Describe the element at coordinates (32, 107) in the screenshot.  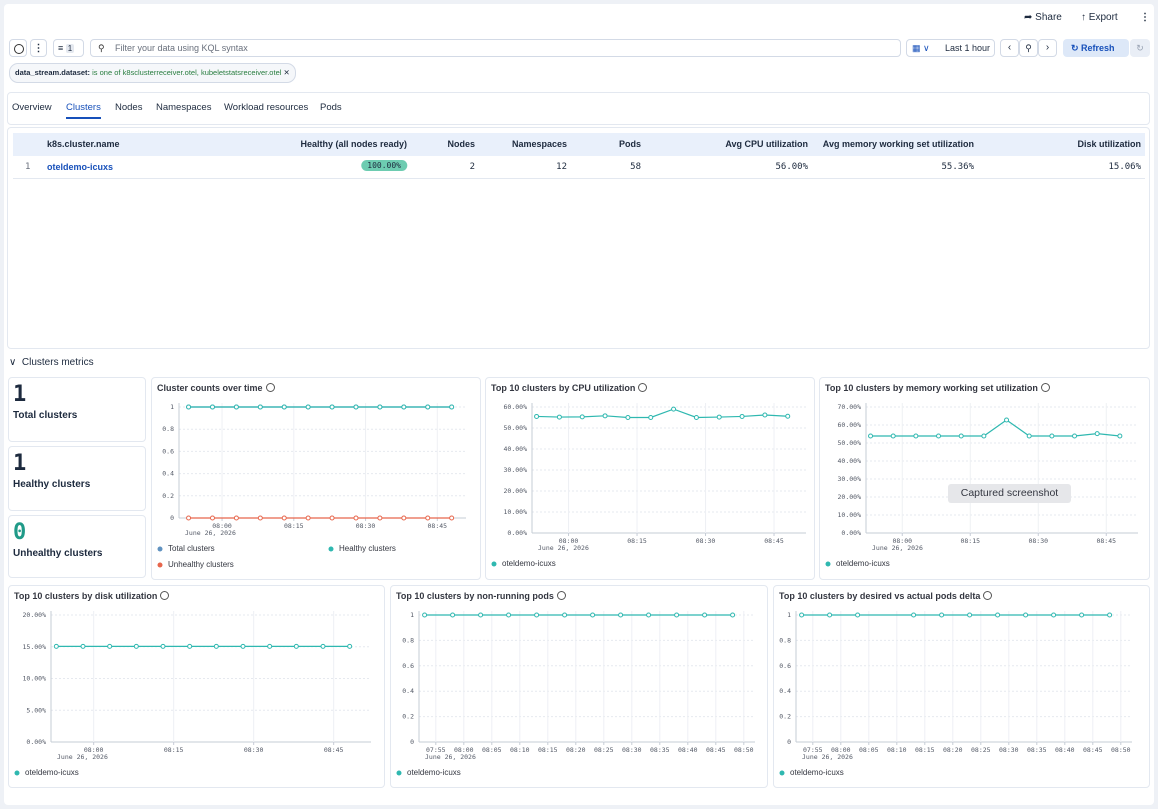
I see `tab: Overview` at that location.